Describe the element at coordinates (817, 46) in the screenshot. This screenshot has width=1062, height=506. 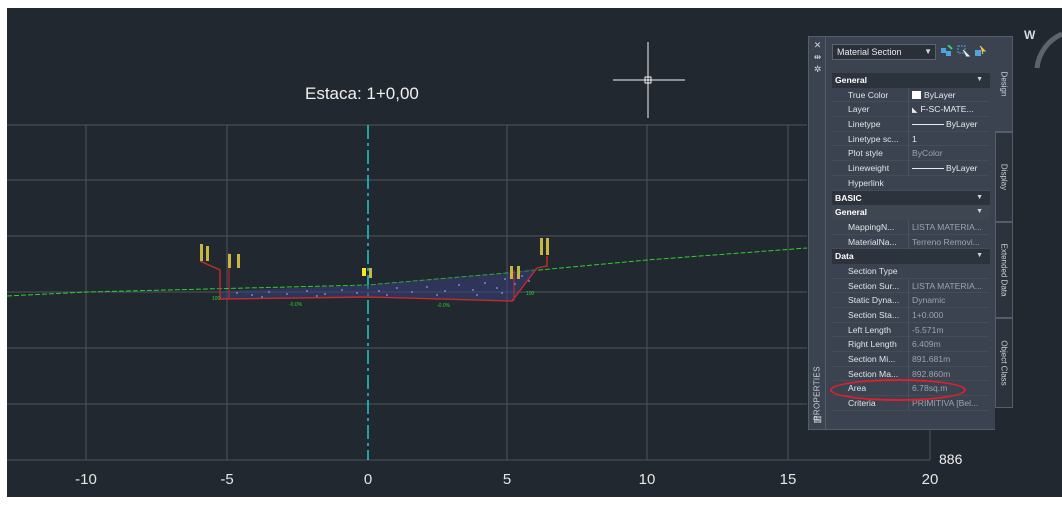
I see `close-icon: ✕` at that location.